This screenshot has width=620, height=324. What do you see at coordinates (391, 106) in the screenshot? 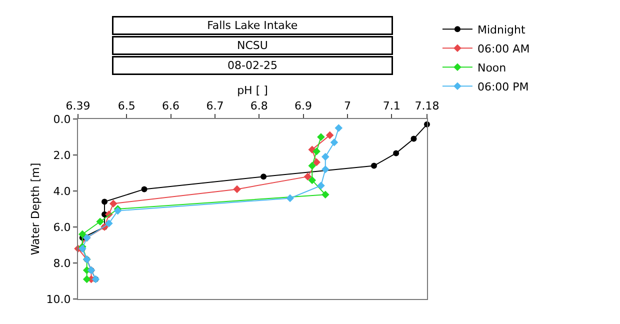
I see `x-tick-label: 7.1` at bounding box center [391, 106].